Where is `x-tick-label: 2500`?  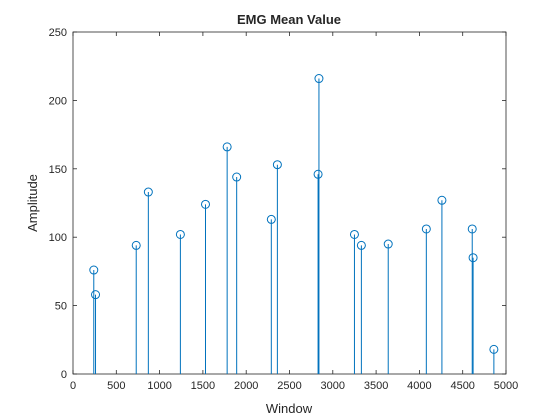
x-tick-label: 2500 is located at coordinates (289, 386).